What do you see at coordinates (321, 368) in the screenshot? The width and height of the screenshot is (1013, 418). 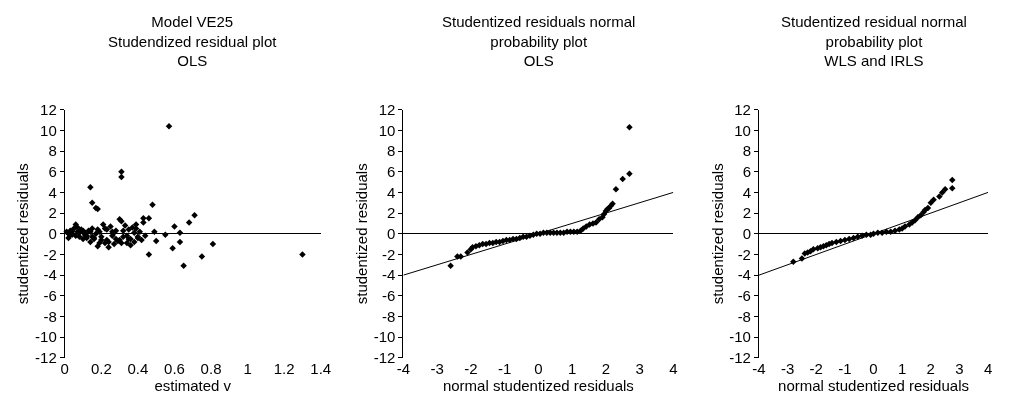 I see `x-tick-label: 1.4` at bounding box center [321, 368].